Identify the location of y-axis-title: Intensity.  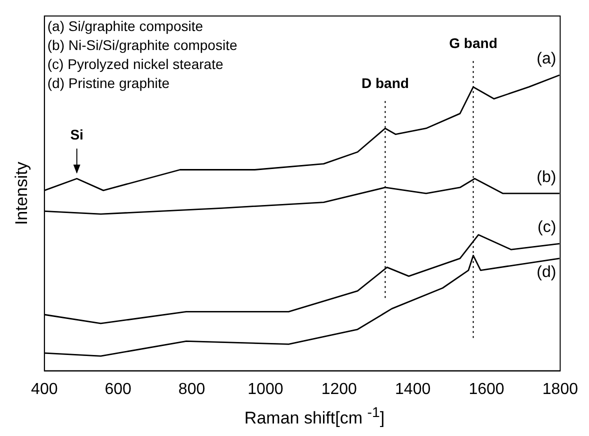
(21, 193).